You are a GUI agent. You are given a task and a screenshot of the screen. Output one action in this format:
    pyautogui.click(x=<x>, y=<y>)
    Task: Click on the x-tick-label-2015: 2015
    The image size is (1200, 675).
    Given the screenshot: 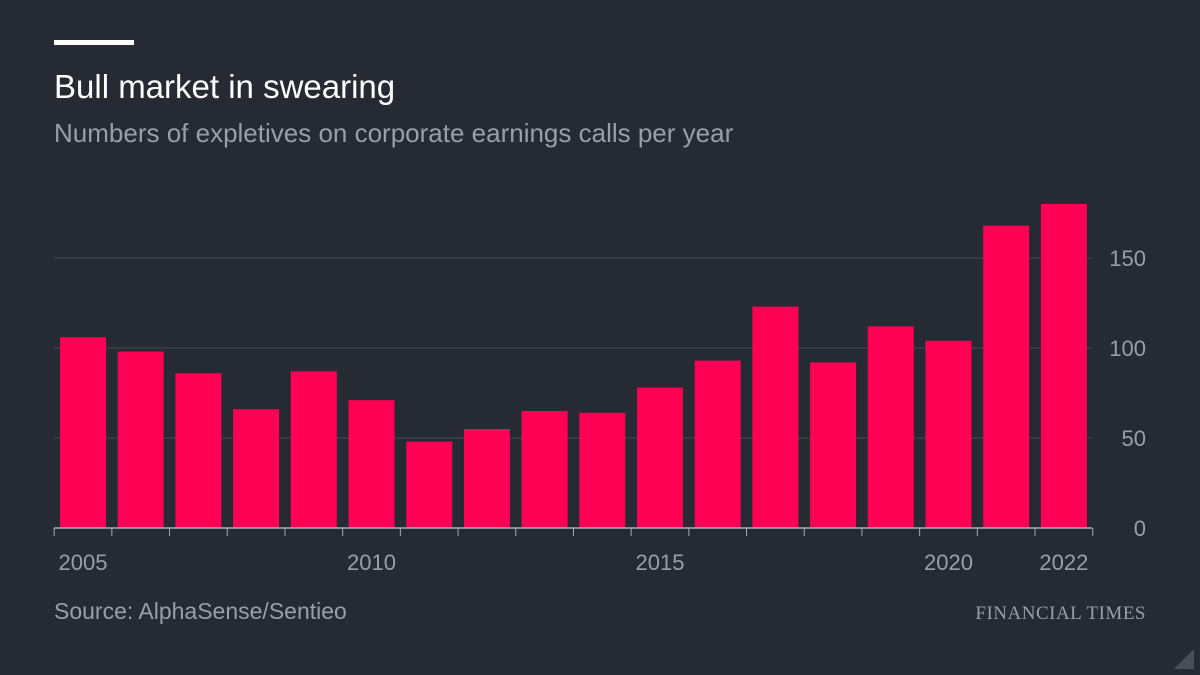 What is the action you would take?
    pyautogui.click(x=660, y=562)
    